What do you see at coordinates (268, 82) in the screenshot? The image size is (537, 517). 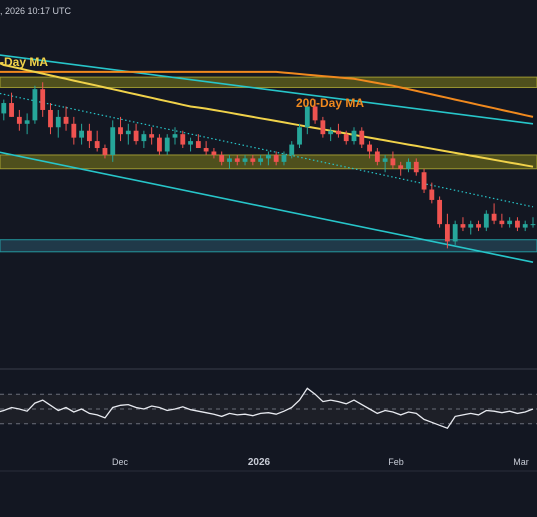 I see `resistance-zone` at bounding box center [268, 82].